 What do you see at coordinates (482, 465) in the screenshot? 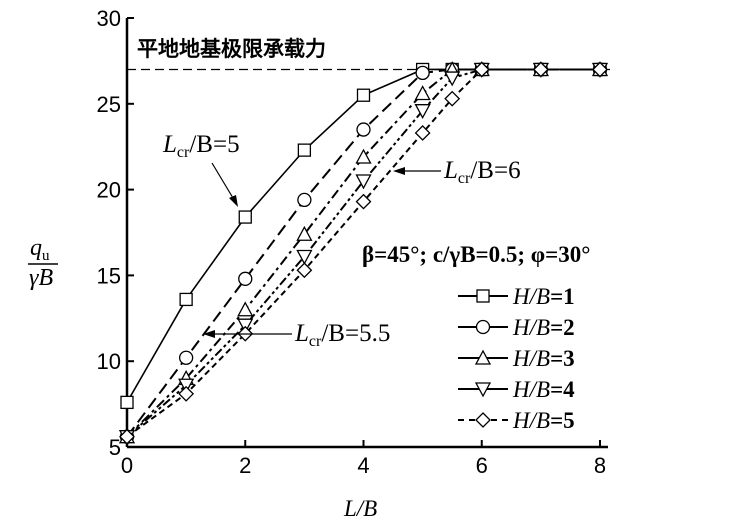
I see `x-tick-label: 6` at bounding box center [482, 465].